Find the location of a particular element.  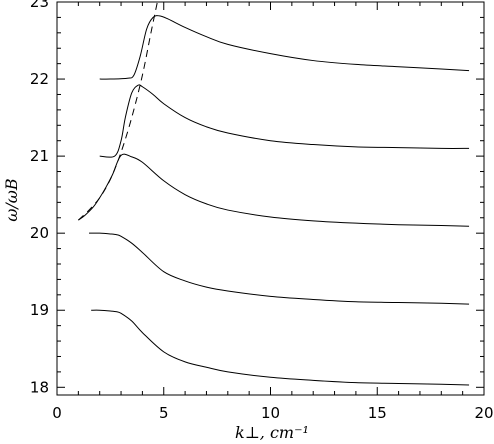

y-tick-label: 21 is located at coordinates (39, 156).